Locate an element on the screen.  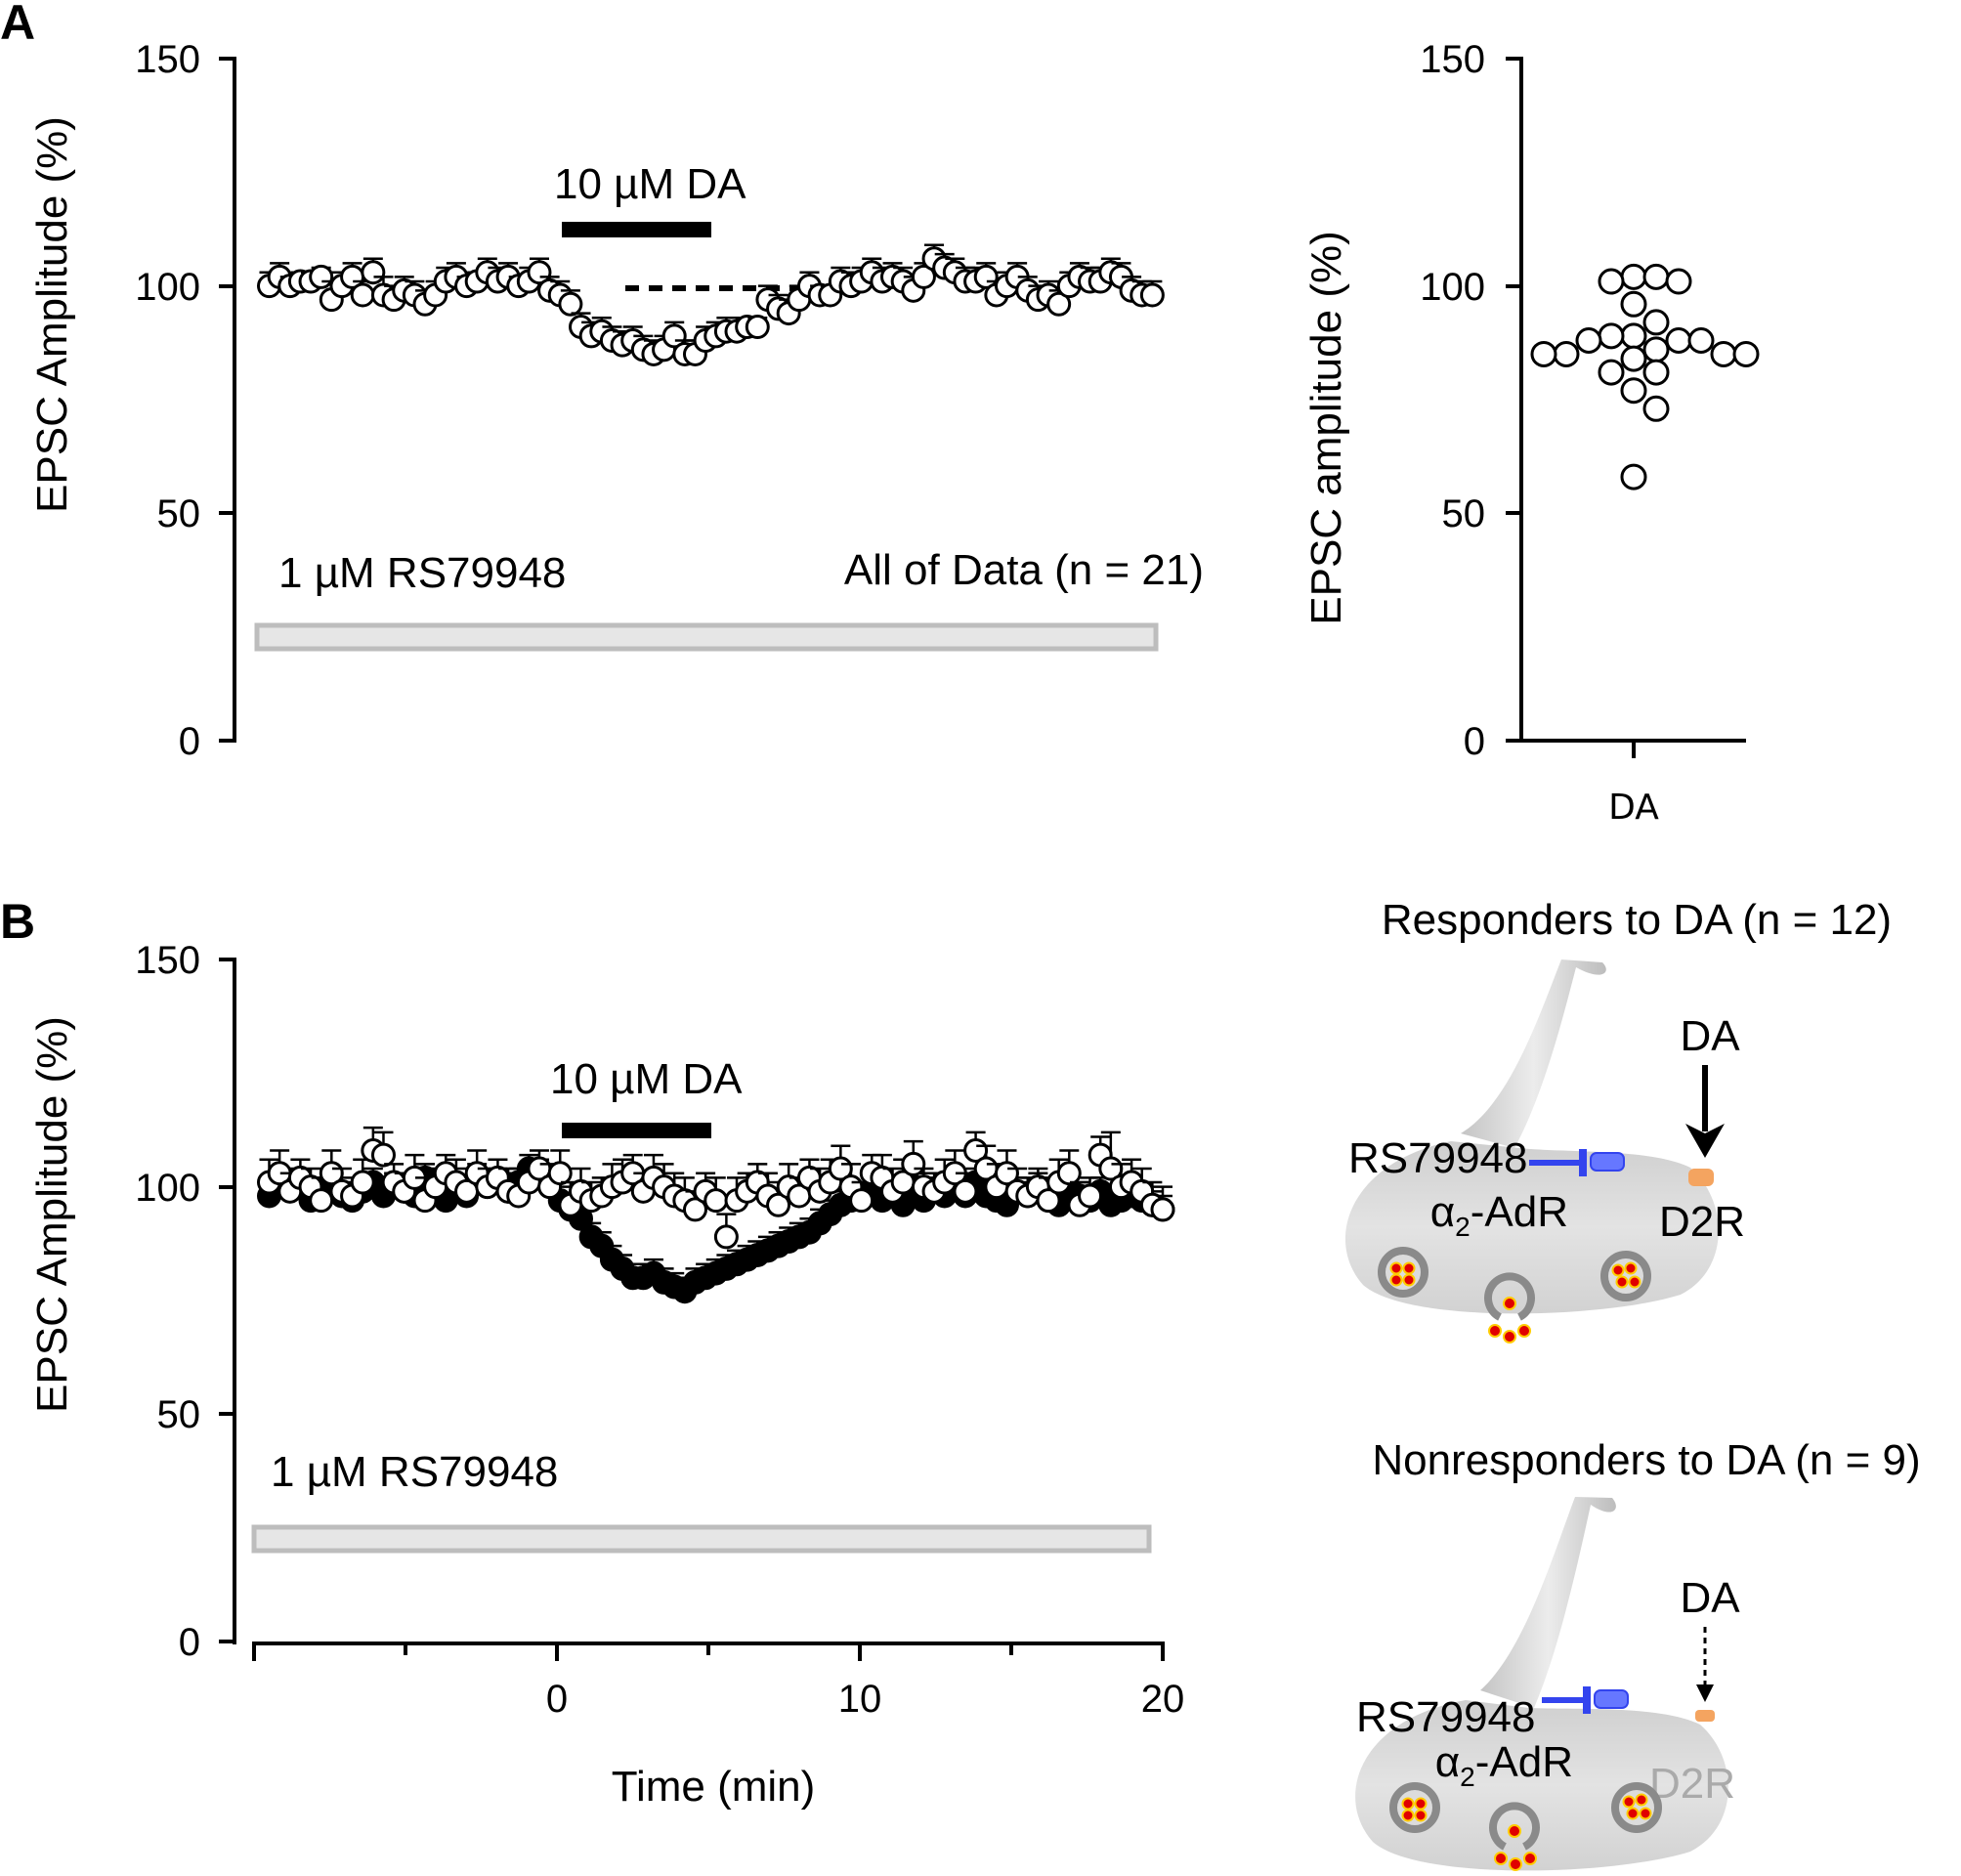
b-x-ticks is located at coordinates (709, 1652).